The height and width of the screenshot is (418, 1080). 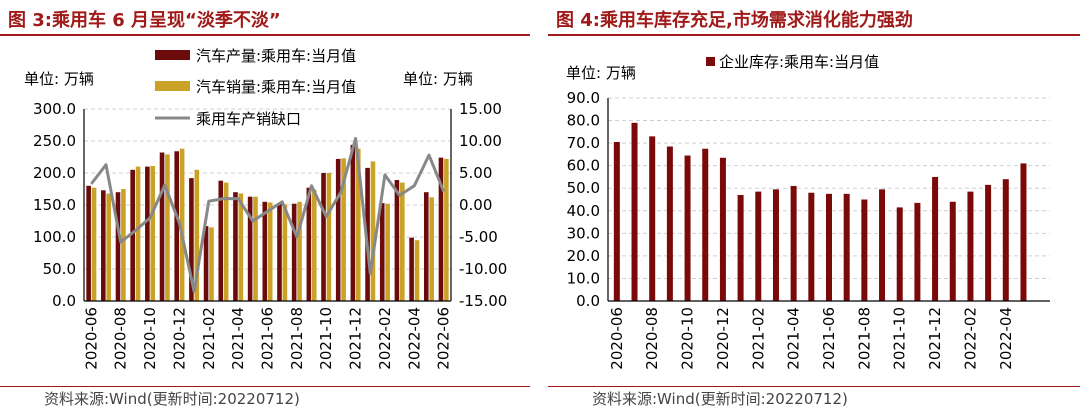 What do you see at coordinates (799, 62) in the screenshot?
I see `legend-label-inventory: 企业库存:乘用车:当月值` at bounding box center [799, 62].